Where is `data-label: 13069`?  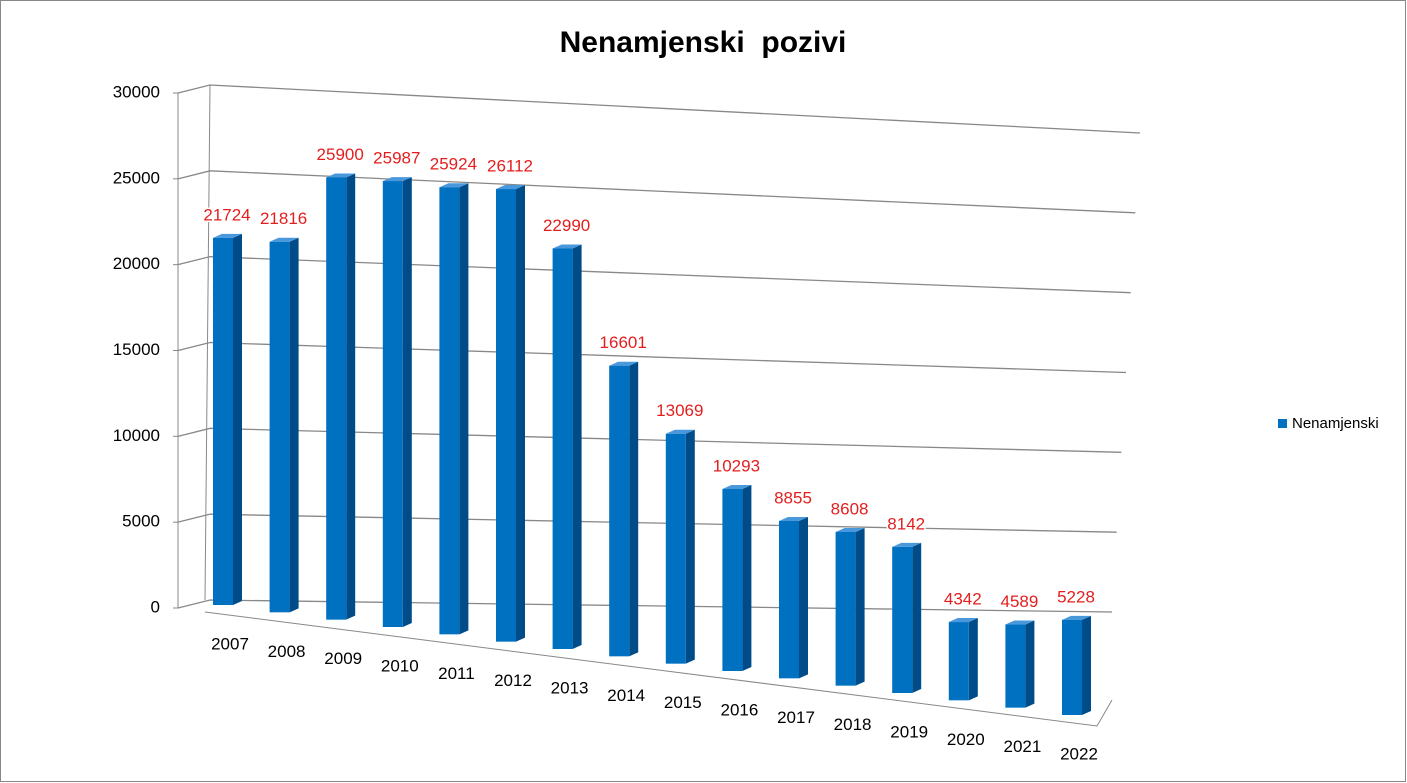 data-label: 13069 is located at coordinates (679, 410).